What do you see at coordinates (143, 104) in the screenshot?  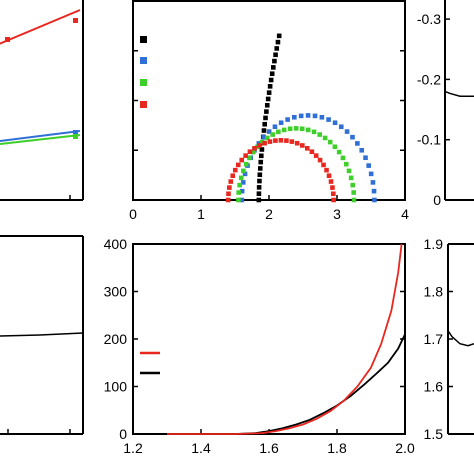 I see `legend-marker-nis-ni2p` at bounding box center [143, 104].